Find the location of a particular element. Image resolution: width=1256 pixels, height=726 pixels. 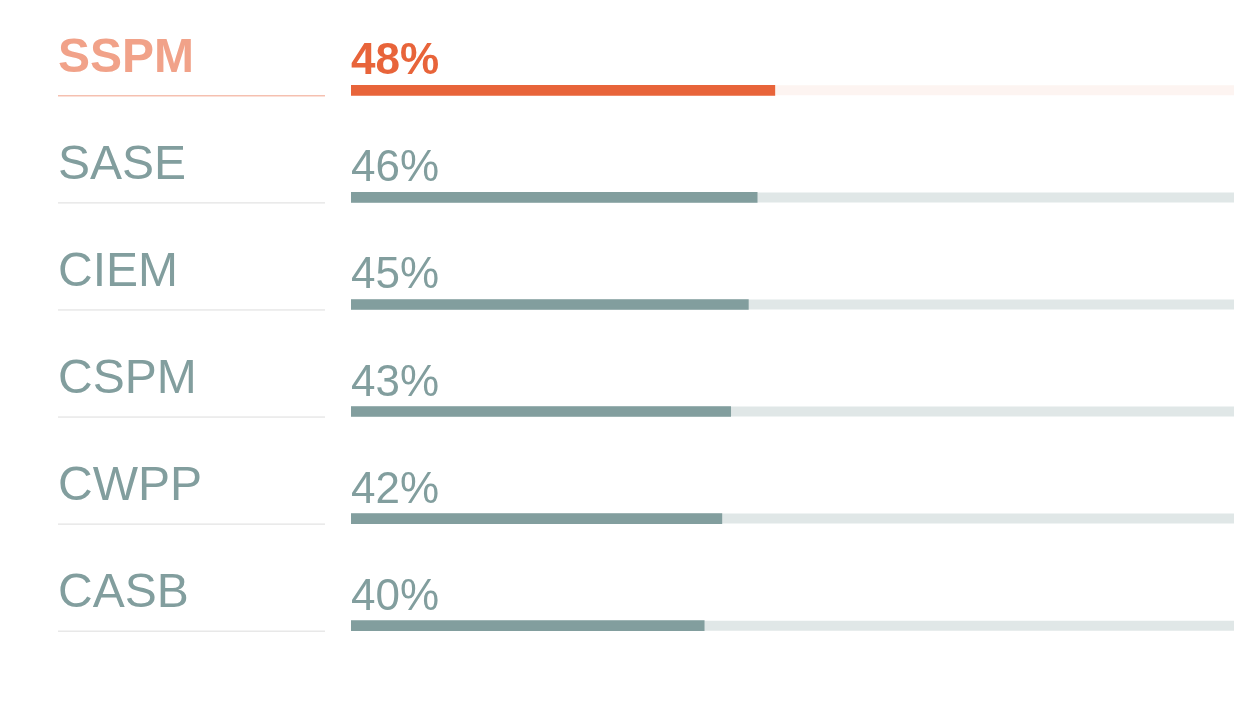

data-label: 46% is located at coordinates (395, 166).